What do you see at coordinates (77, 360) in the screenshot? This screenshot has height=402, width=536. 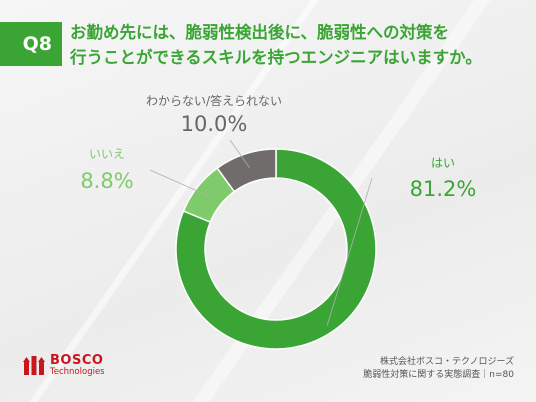 I see `logo-name: BOSCO` at bounding box center [77, 360].